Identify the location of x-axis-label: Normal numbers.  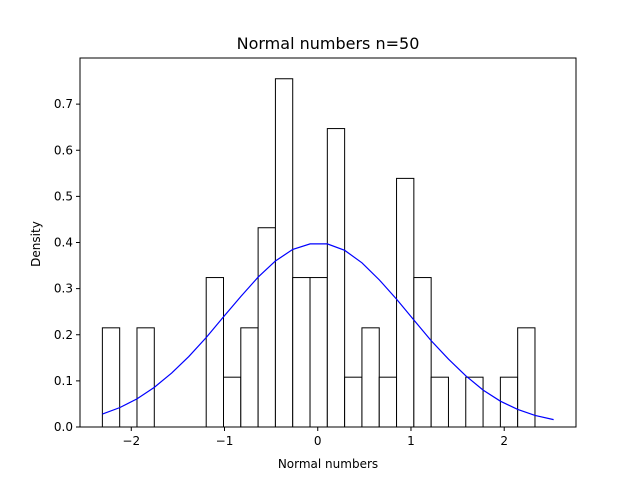
(328, 464).